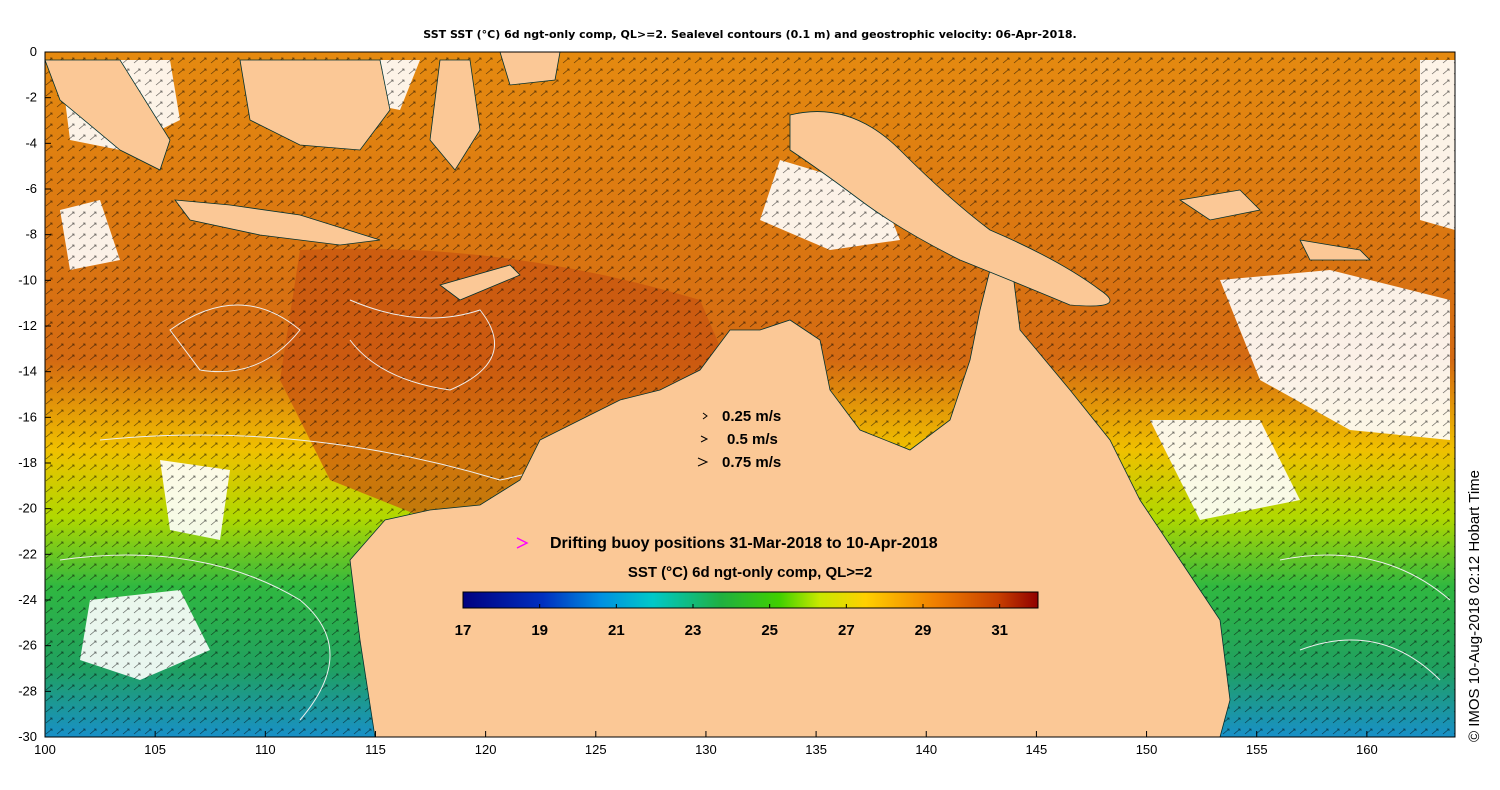 The height and width of the screenshot is (790, 1500). I want to click on colorbar-tick-label: 27, so click(846, 630).